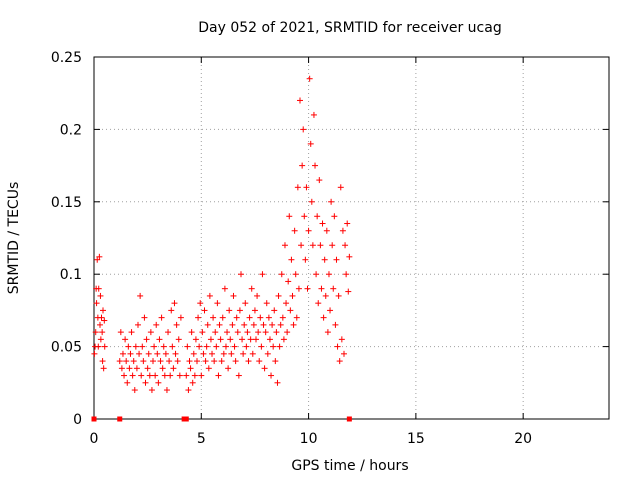 The image size is (640, 480). I want to click on x-tick-label: 0, so click(94, 439).